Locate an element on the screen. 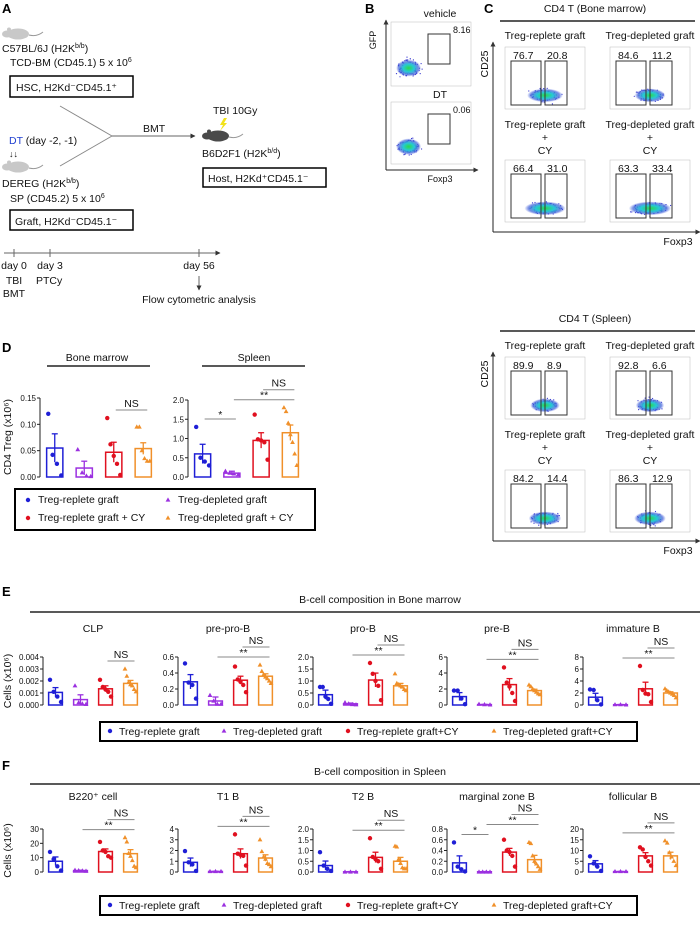  graft-box is located at coordinates (71, 220).